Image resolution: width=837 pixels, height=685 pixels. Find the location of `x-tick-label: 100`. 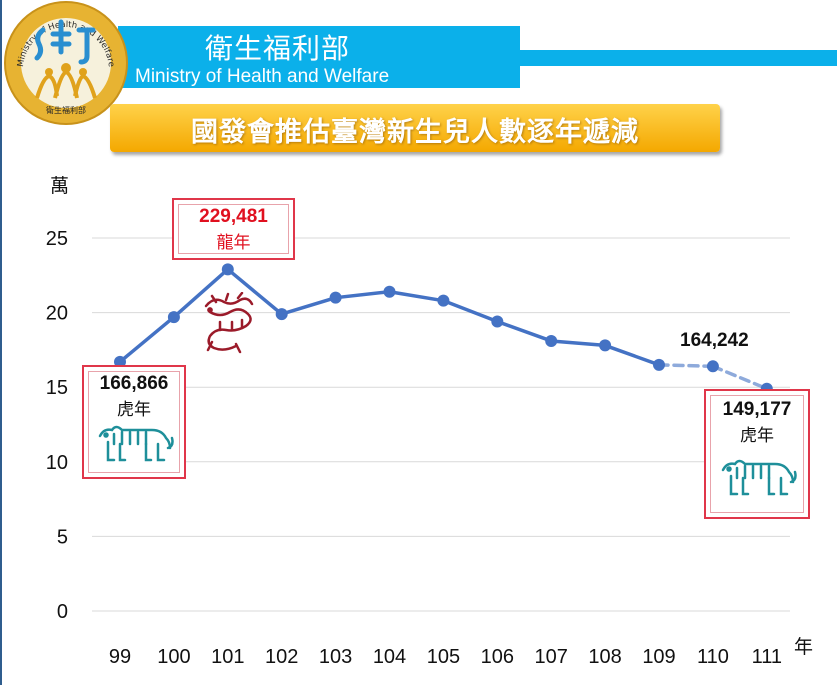

x-tick-label: 100 is located at coordinates (173, 657).